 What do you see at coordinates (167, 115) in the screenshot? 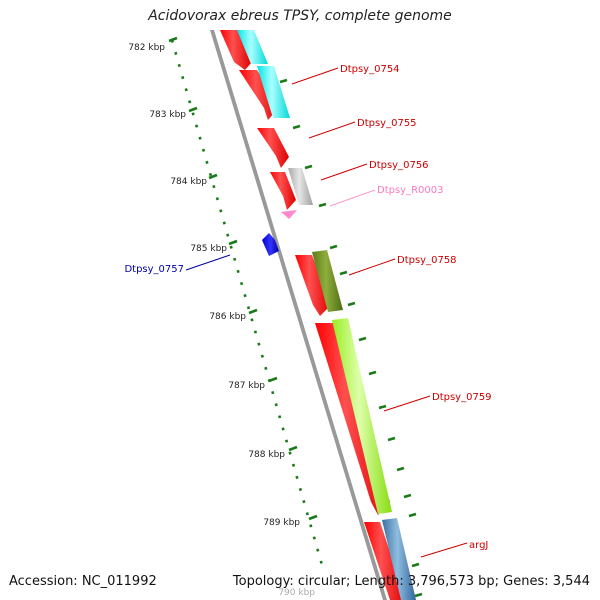
I see `scale-label: 783 kbp` at bounding box center [167, 115].